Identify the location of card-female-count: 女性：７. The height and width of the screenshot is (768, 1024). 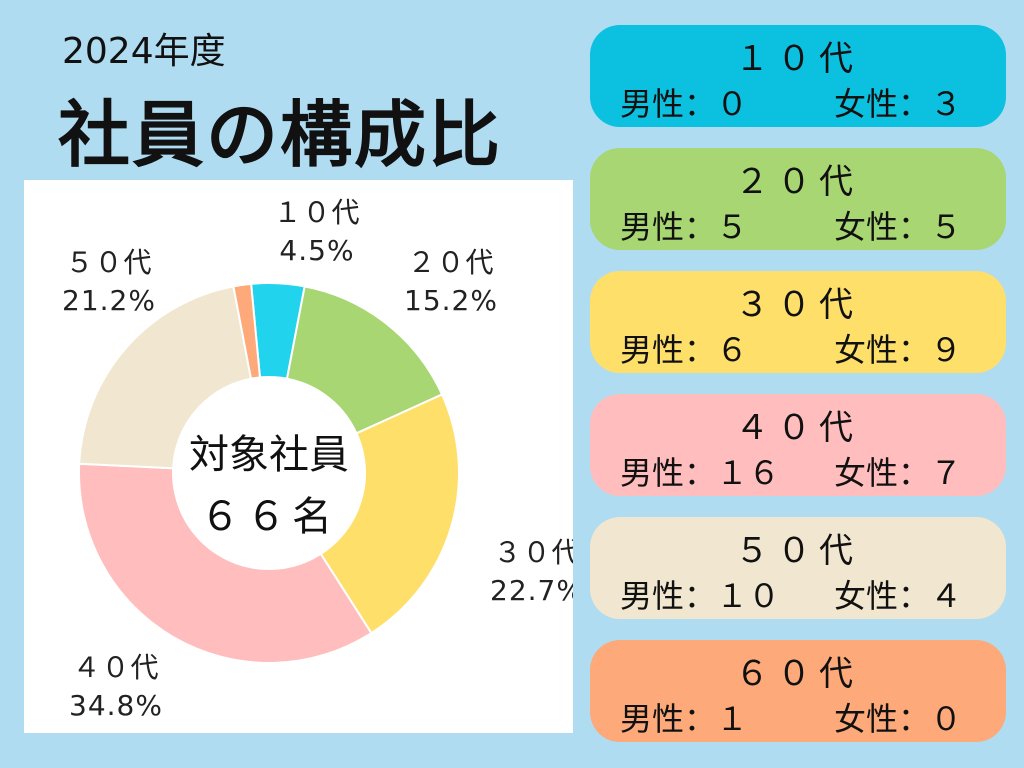
(898, 473).